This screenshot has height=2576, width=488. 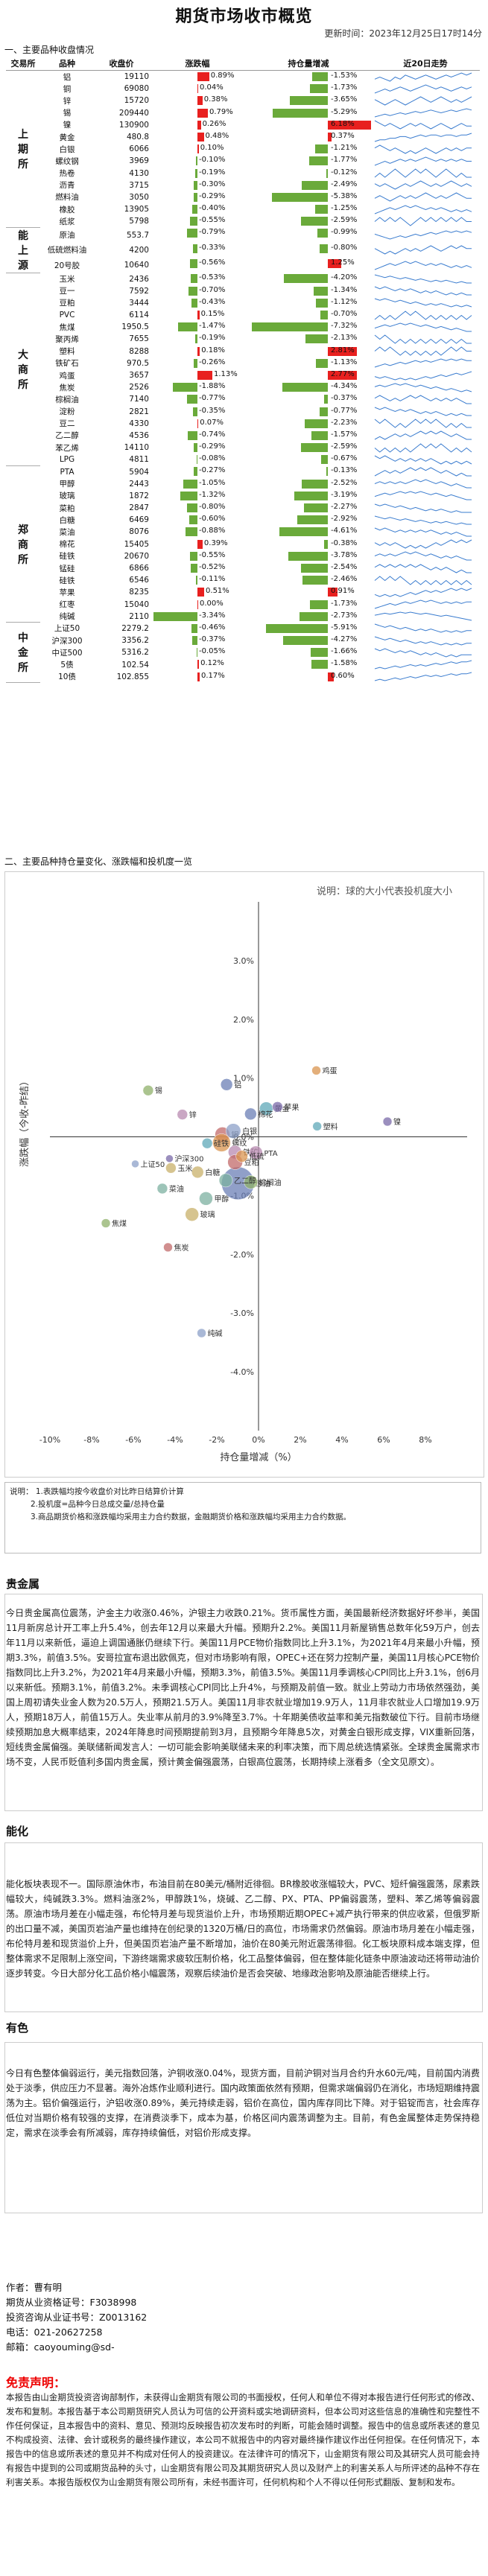 What do you see at coordinates (308, 568) in the screenshot?
I see `oi-cell: -2.54%` at bounding box center [308, 568].